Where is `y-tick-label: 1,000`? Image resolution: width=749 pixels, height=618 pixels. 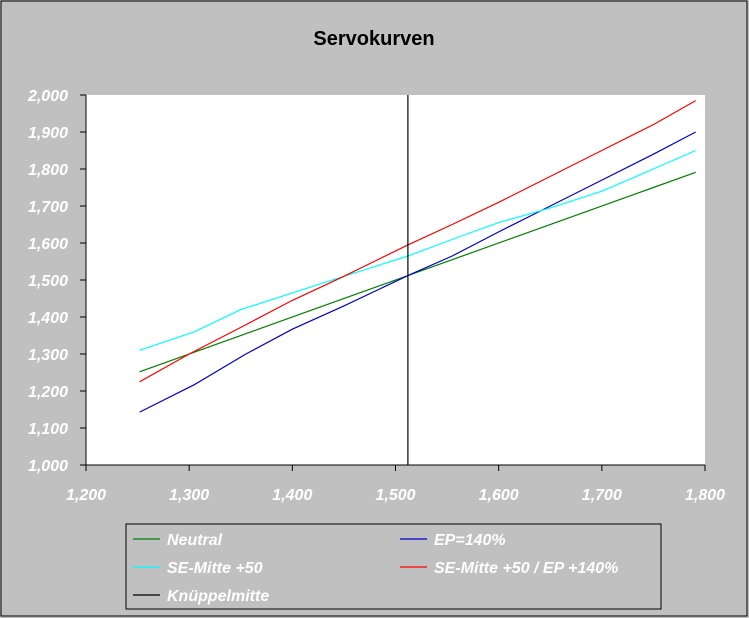
y-tick-label: 1,000 is located at coordinates (48, 466).